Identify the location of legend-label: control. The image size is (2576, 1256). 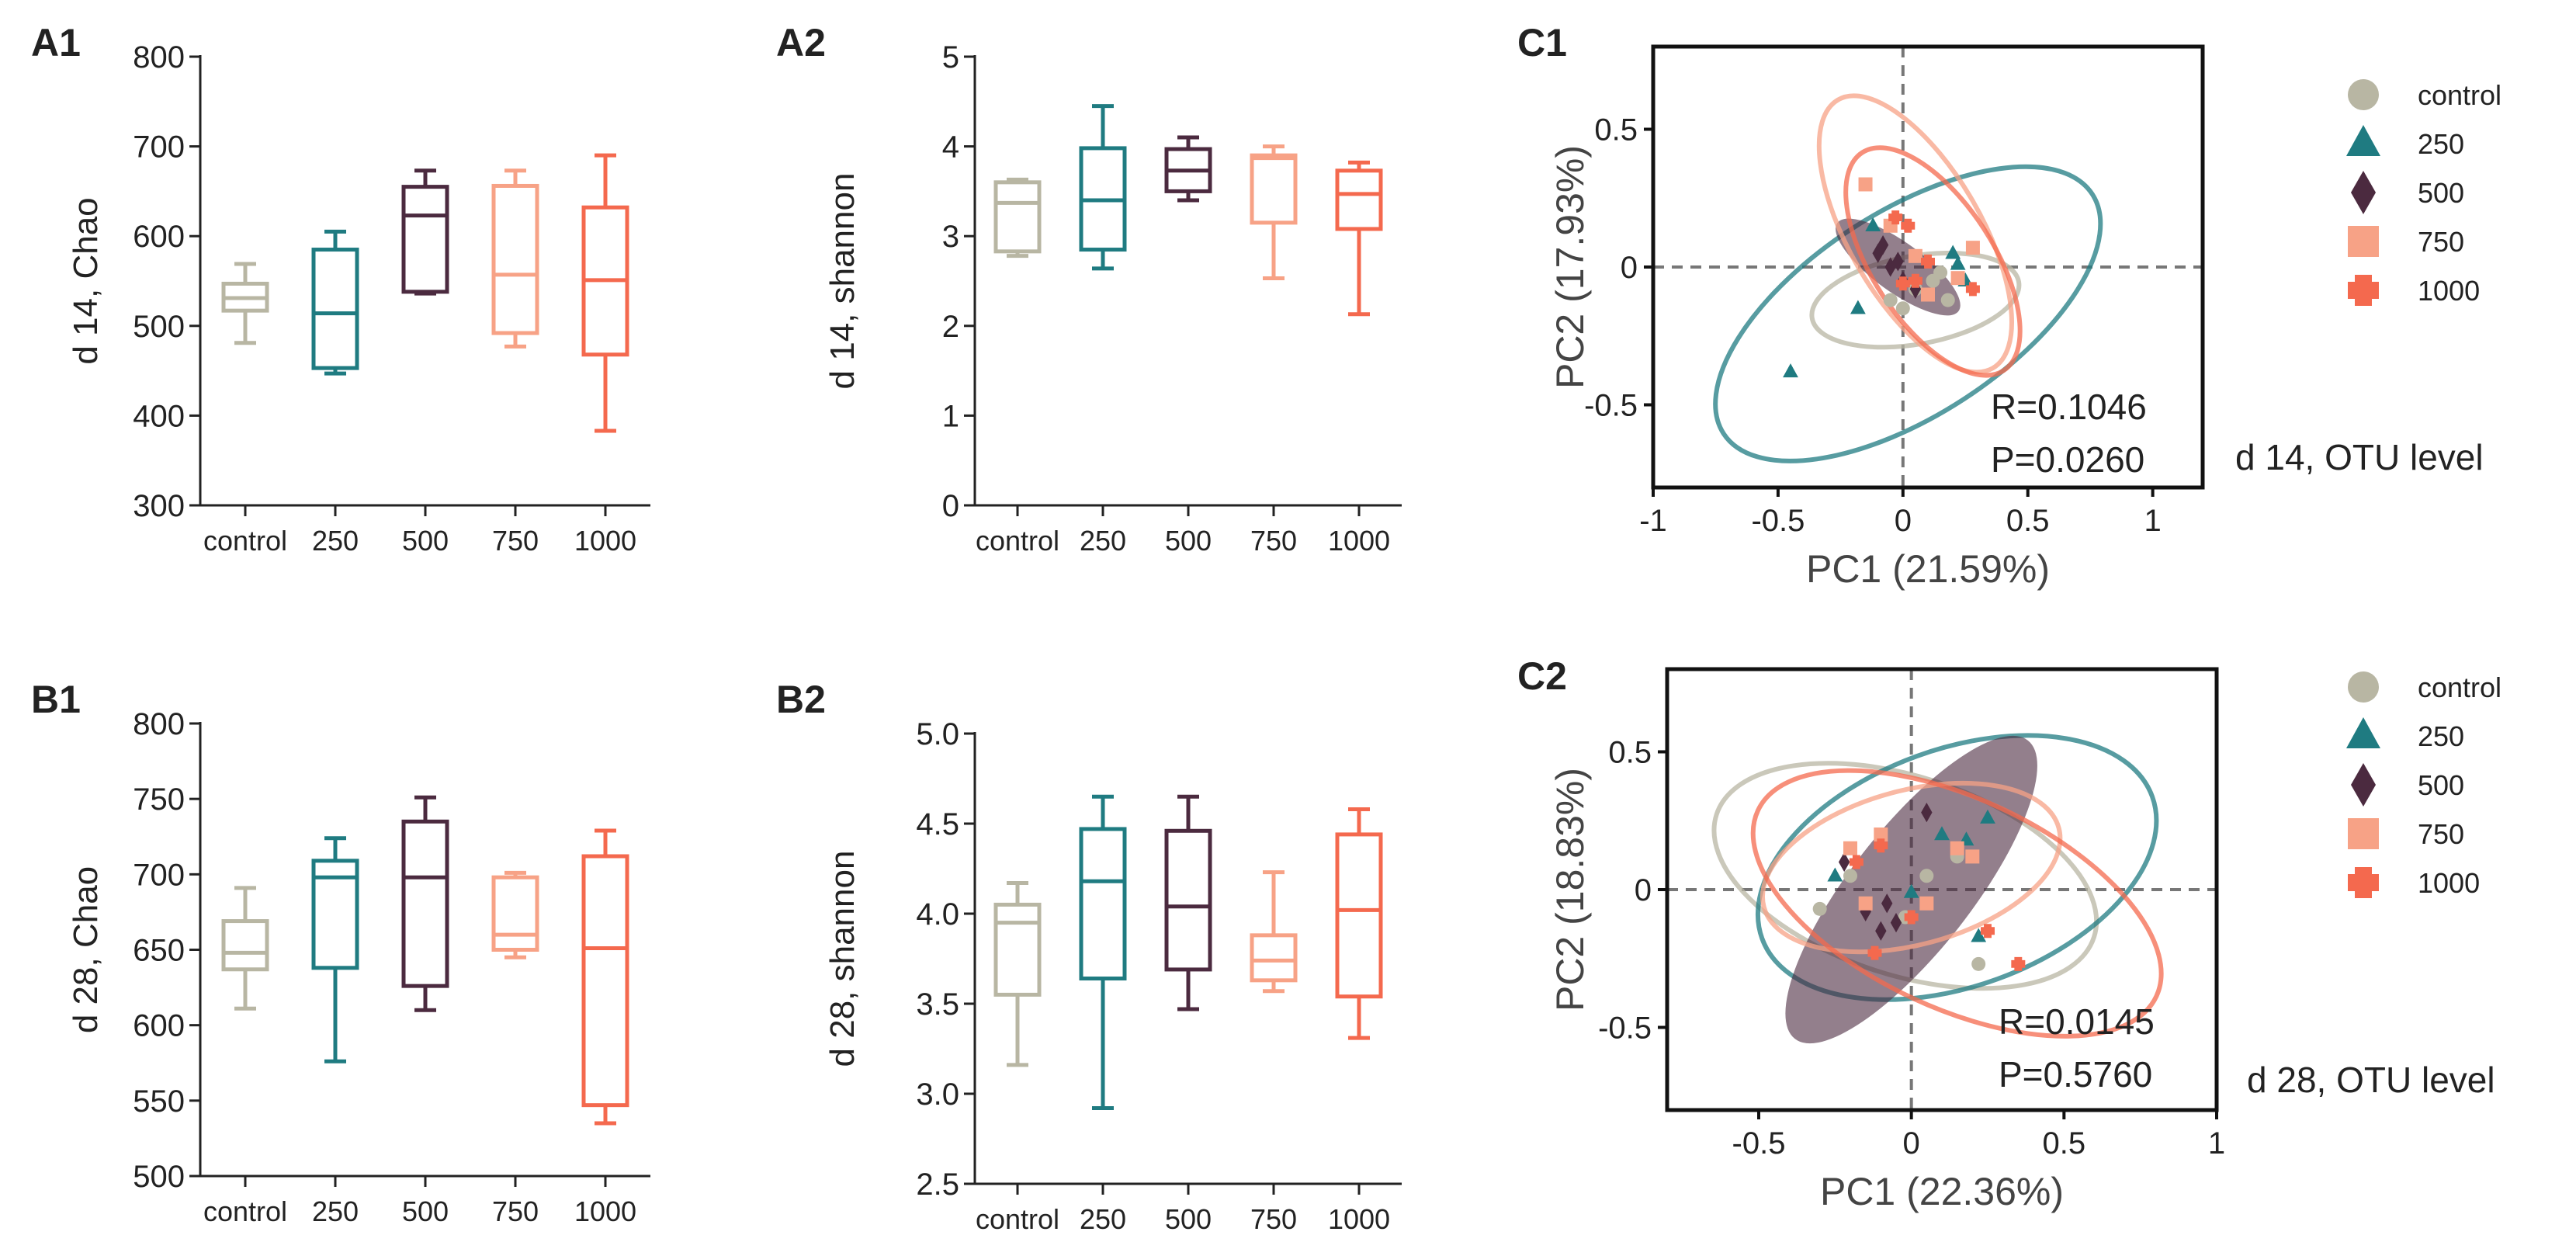
(2459, 687).